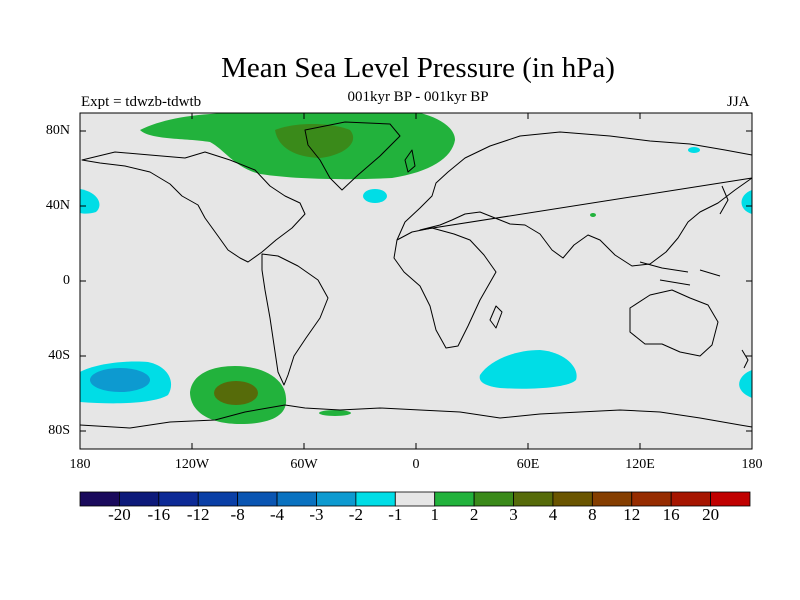  I want to click on arctic-dark-green-field, so click(314, 141).